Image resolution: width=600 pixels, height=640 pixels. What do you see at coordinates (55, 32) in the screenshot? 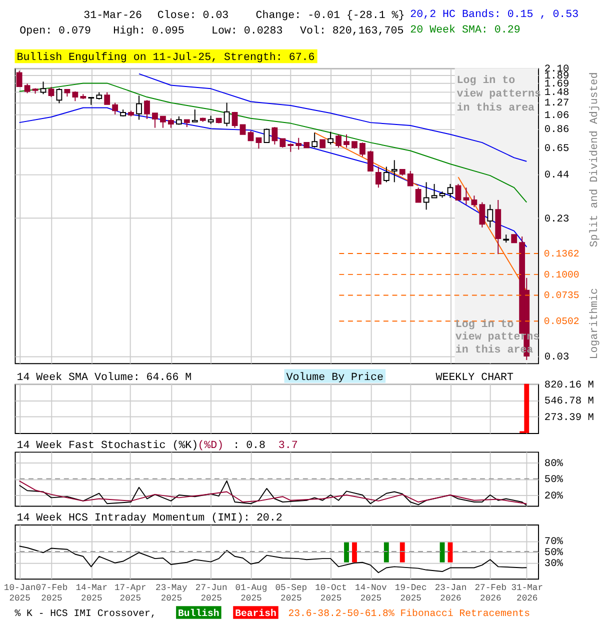
I see `text: Open: 0.079` at bounding box center [55, 32].